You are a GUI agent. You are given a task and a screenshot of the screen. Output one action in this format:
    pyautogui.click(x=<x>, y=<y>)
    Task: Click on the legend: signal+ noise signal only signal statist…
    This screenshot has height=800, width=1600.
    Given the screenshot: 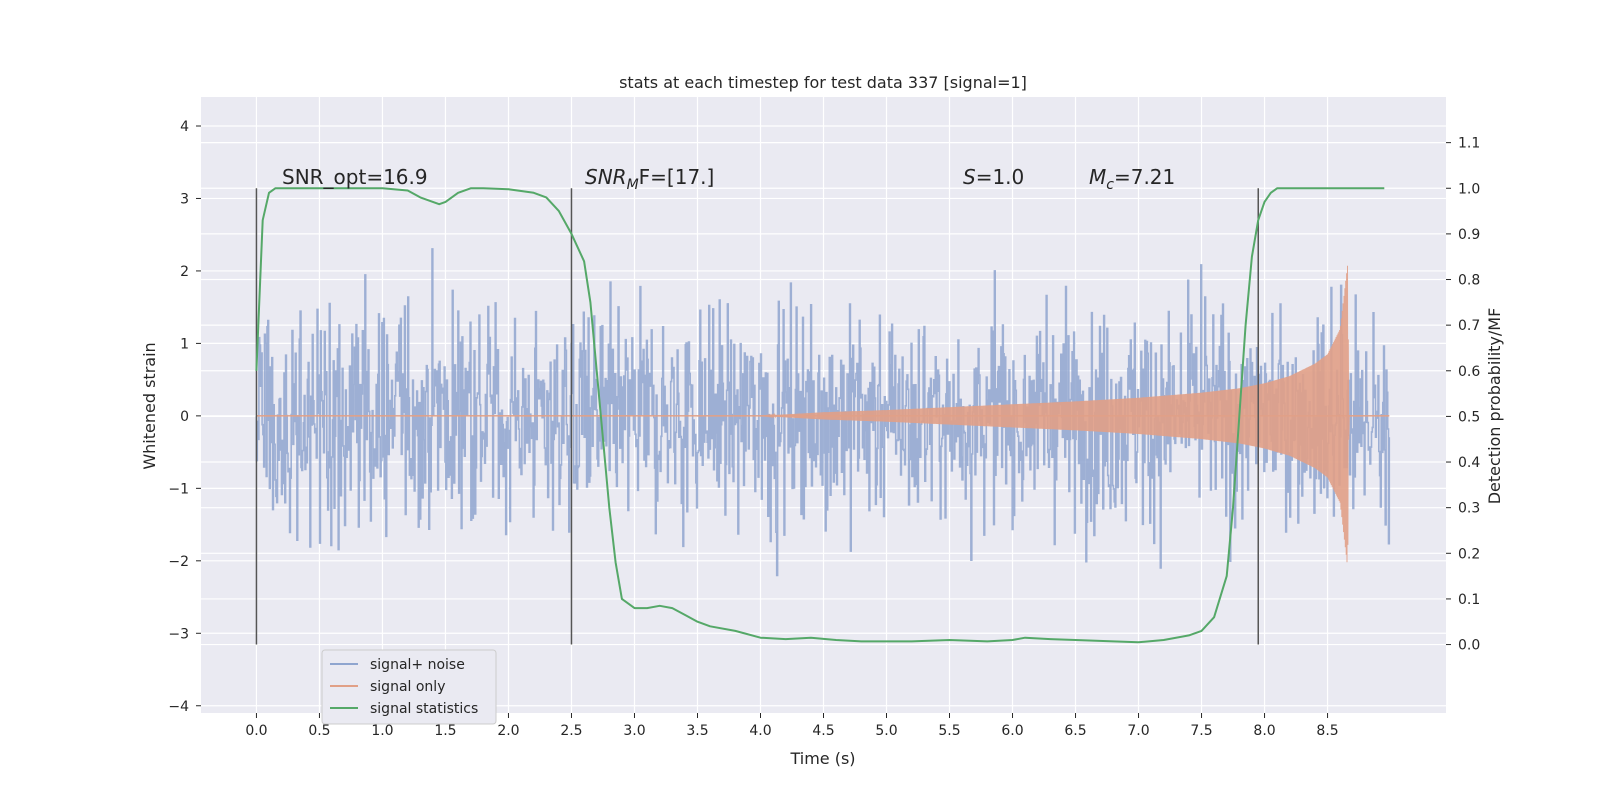 What is the action you would take?
    pyautogui.click(x=409, y=687)
    